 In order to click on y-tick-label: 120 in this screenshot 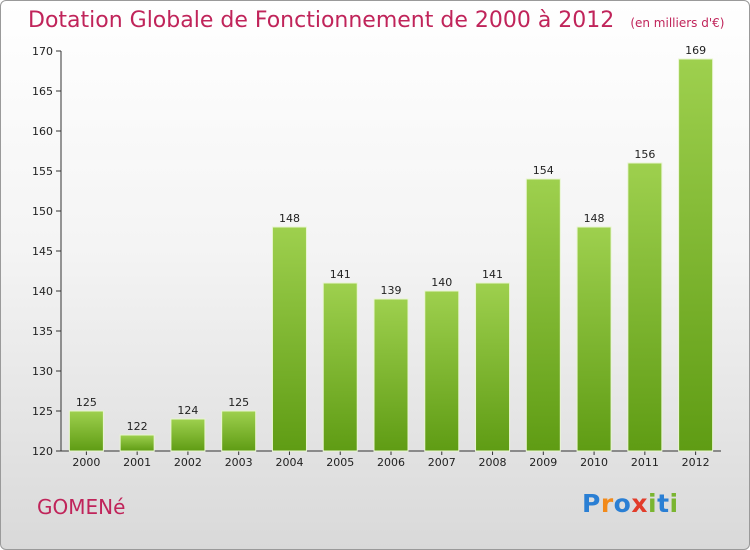, I will do `click(42, 451)`.